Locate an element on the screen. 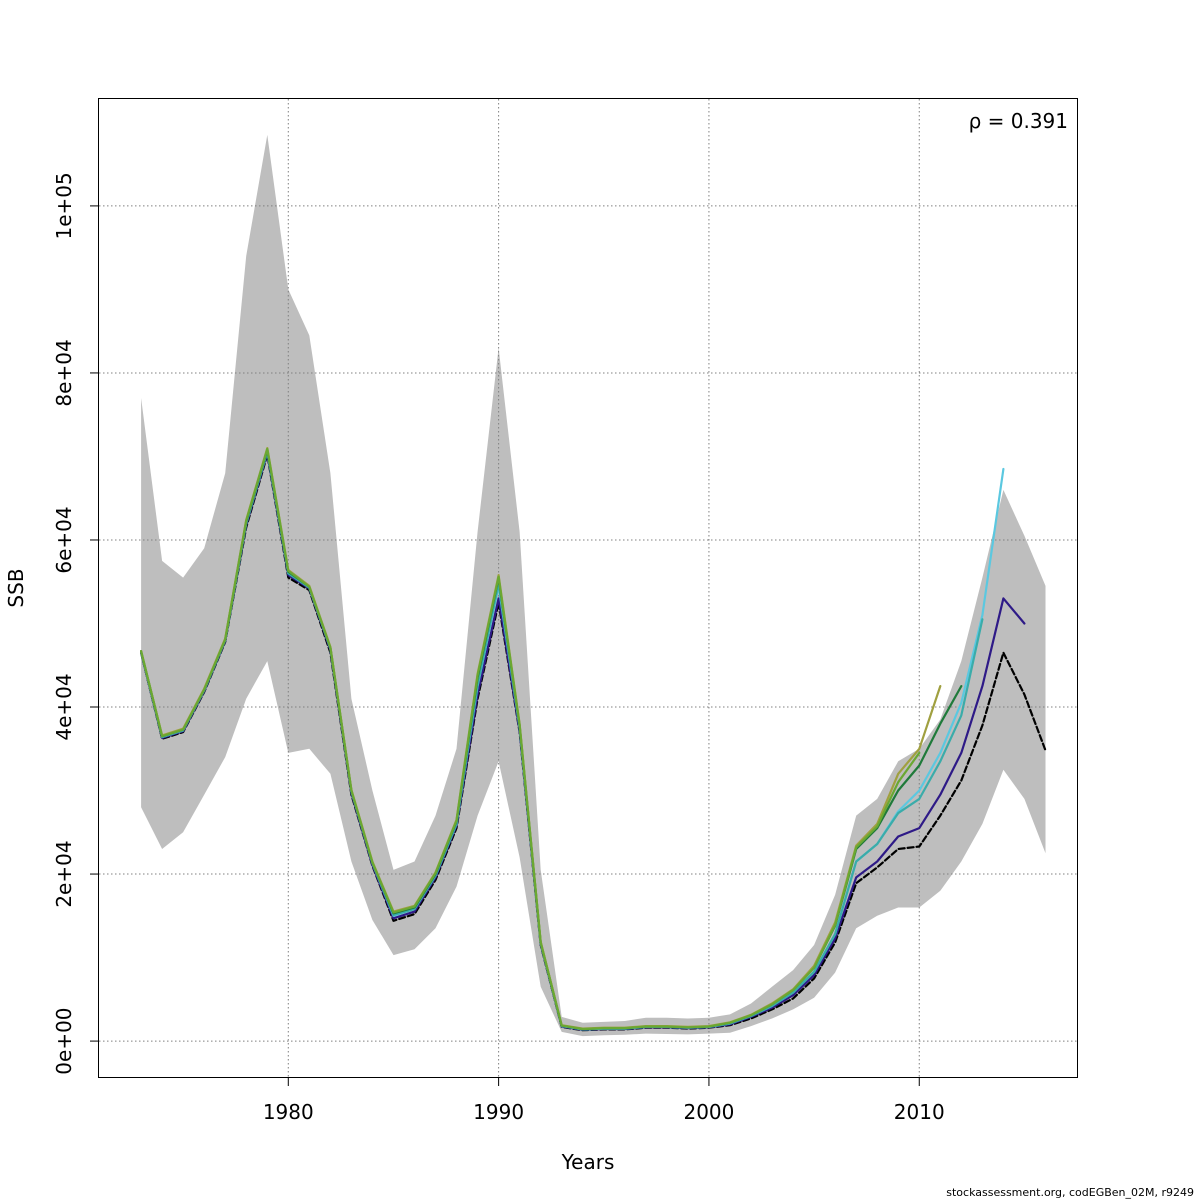  y-tick-label: 1e+05 is located at coordinates (64, 205).